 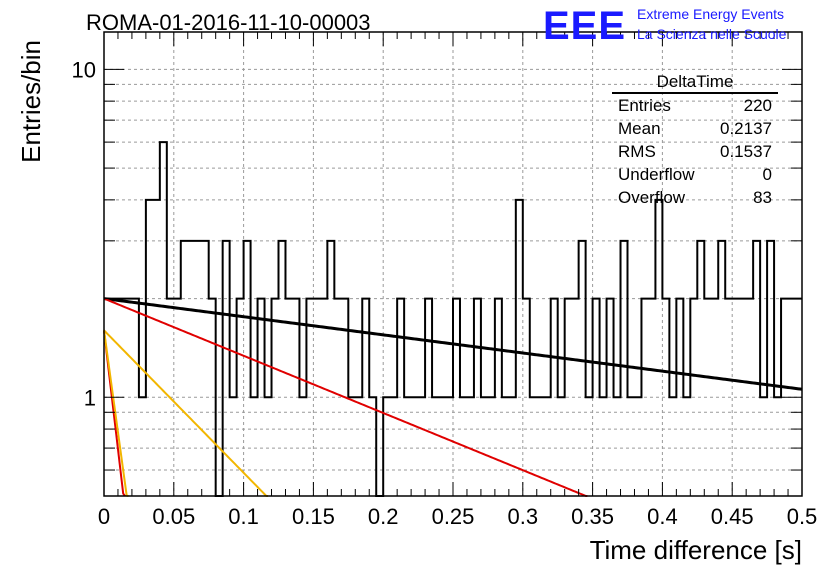 I want to click on logo-line-2: La Scienza nelle Scuole, so click(x=712, y=34).